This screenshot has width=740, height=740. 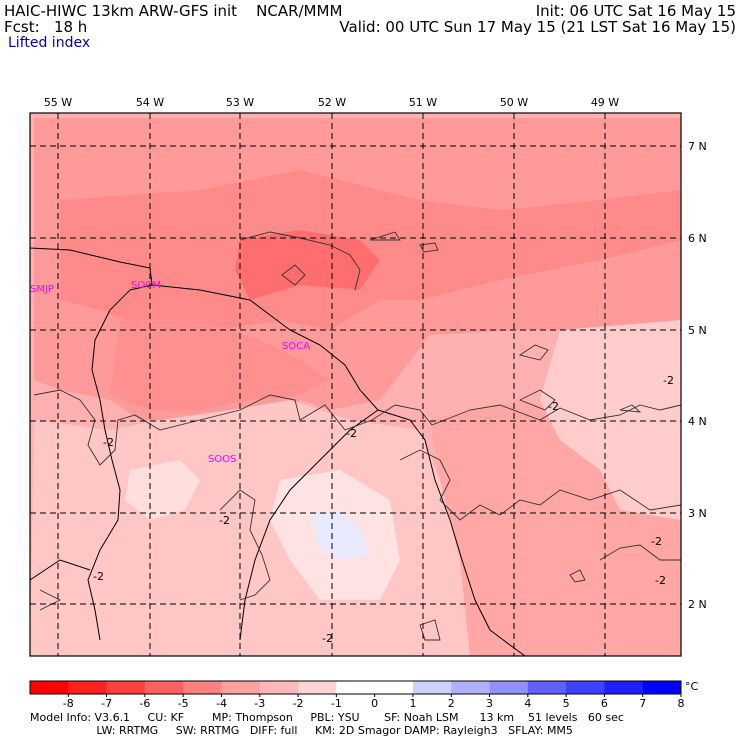 I want to click on variable-name: Lifted index, so click(x=49, y=43).